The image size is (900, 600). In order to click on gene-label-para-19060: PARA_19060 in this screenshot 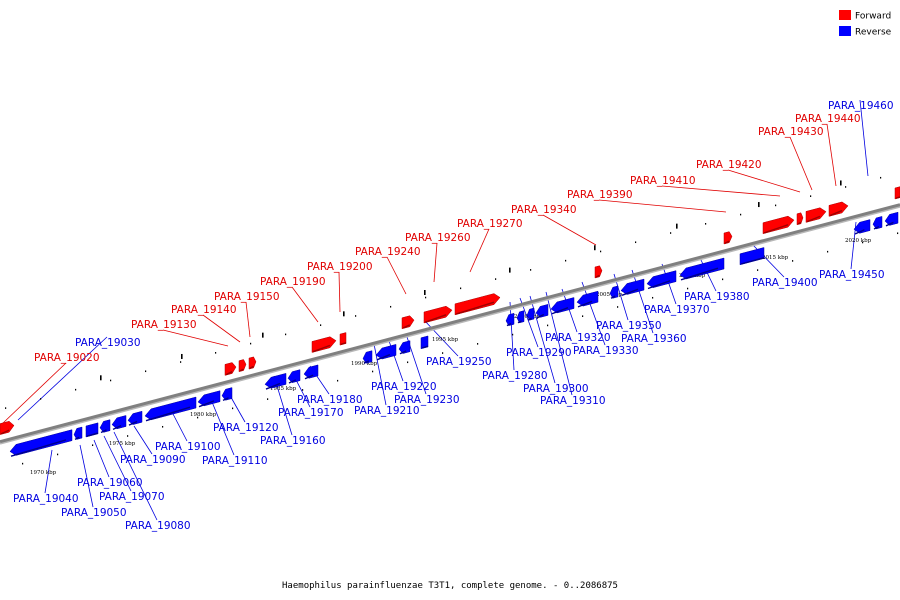, I will do `click(110, 483)`.